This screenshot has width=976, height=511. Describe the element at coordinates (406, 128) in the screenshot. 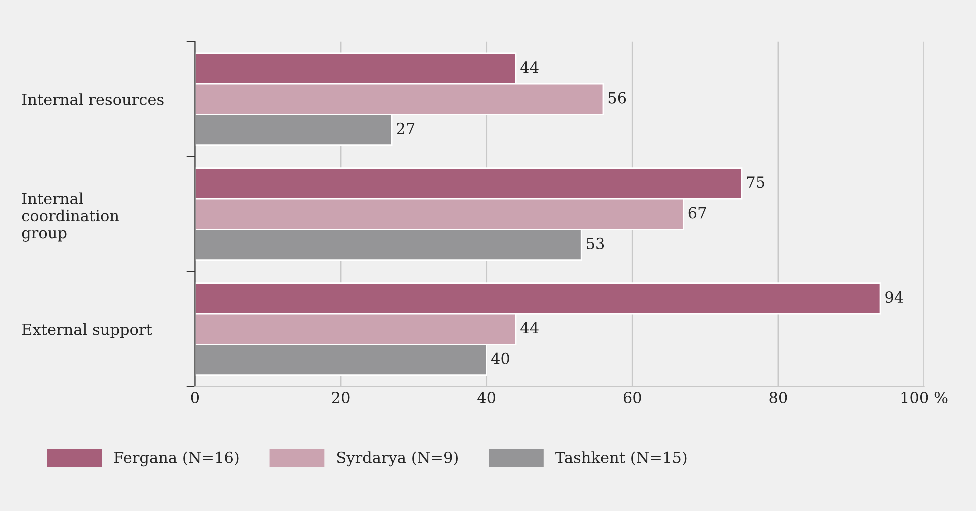

I see `data-label: 27` at that location.